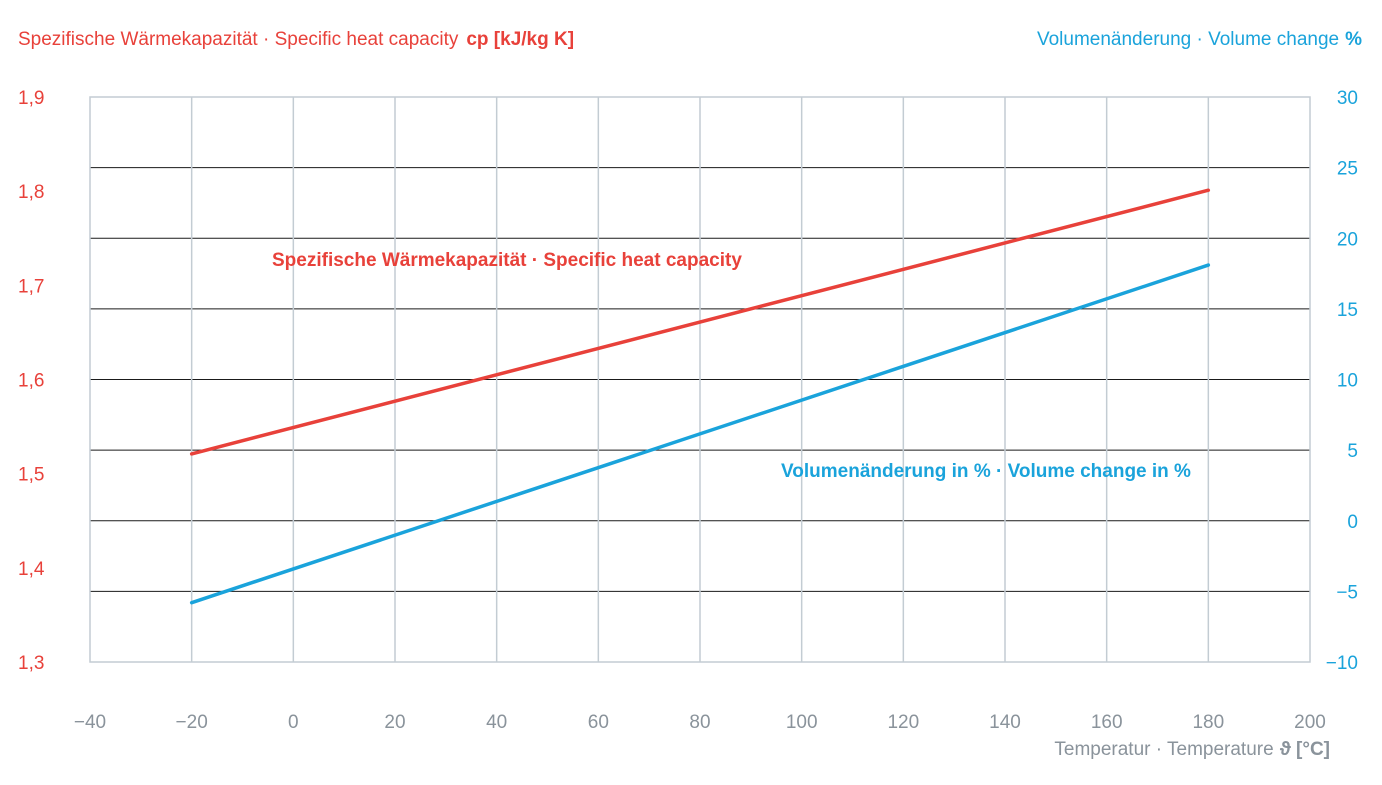 The width and height of the screenshot is (1382, 785). I want to click on left-tick-label: 1,7, so click(31, 286).